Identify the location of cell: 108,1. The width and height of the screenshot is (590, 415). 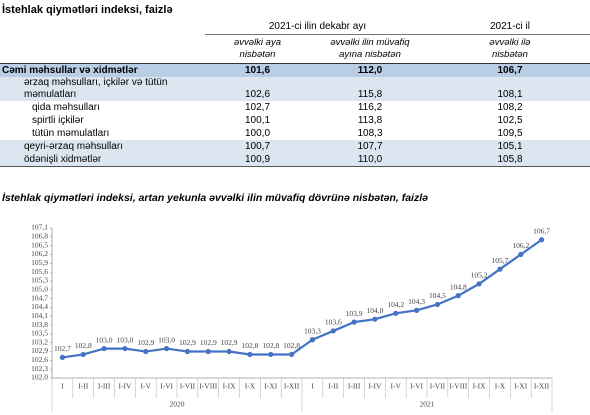
(510, 89).